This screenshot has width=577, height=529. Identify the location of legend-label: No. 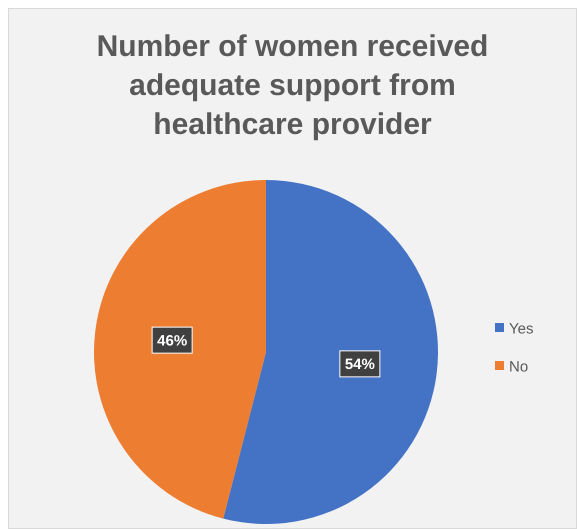
(518, 367).